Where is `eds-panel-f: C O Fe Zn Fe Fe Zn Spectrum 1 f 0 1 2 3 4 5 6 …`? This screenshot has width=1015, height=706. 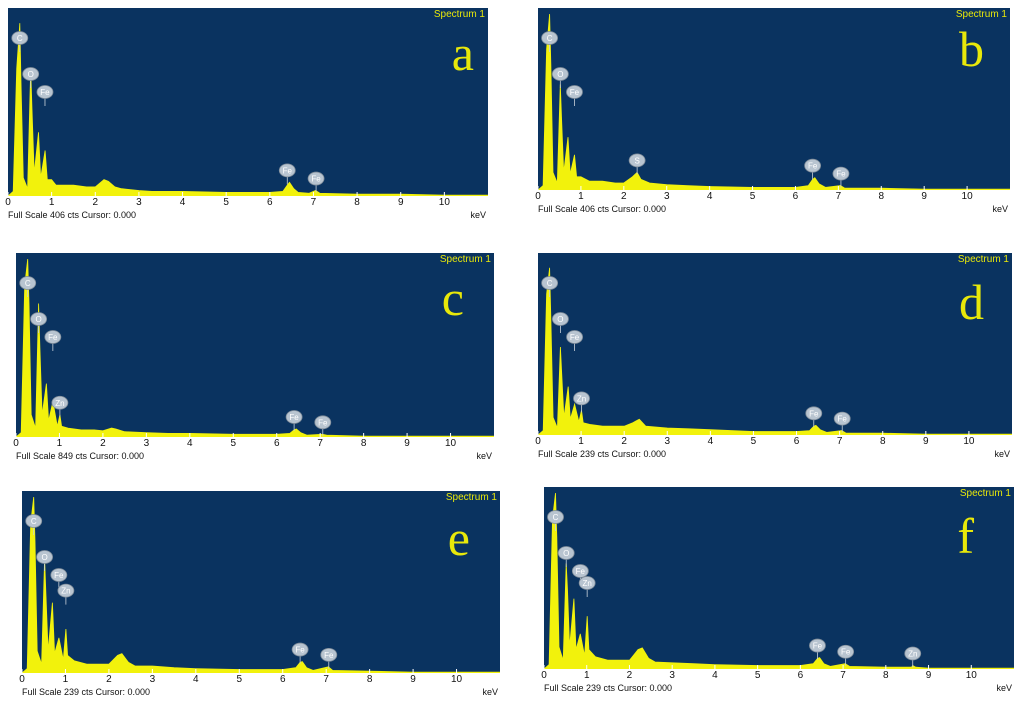 eds-panel-f: C O Fe Zn Fe Fe Zn Spectrum 1 f 0 1 2 3 4 5 6 … is located at coordinates (777, 592).